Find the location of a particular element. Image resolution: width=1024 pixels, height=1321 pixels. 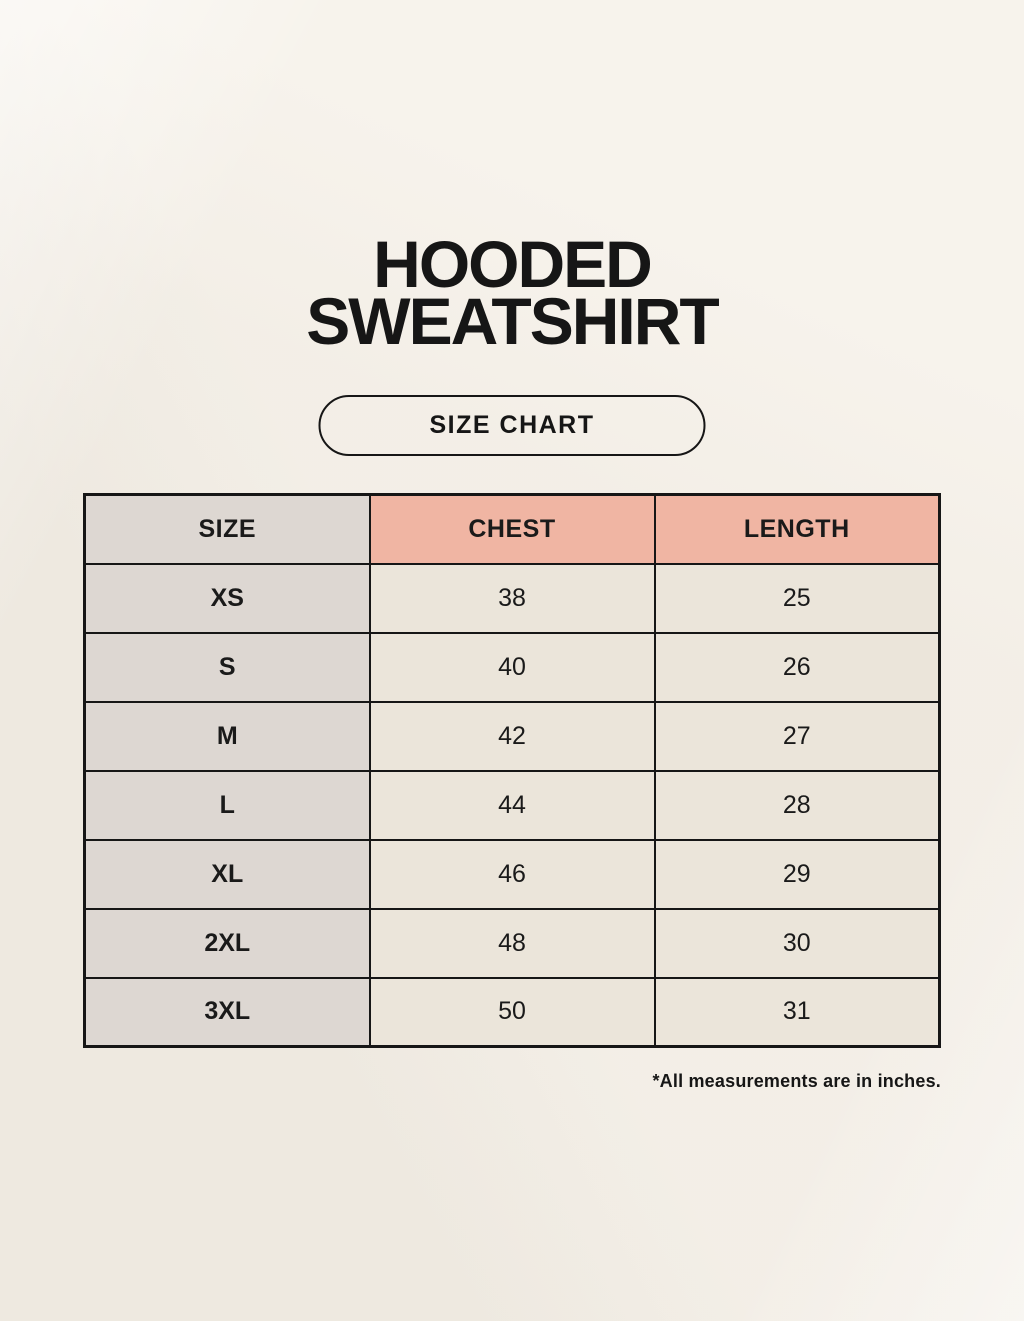

table-row: L 44 28 is located at coordinates (512, 805).